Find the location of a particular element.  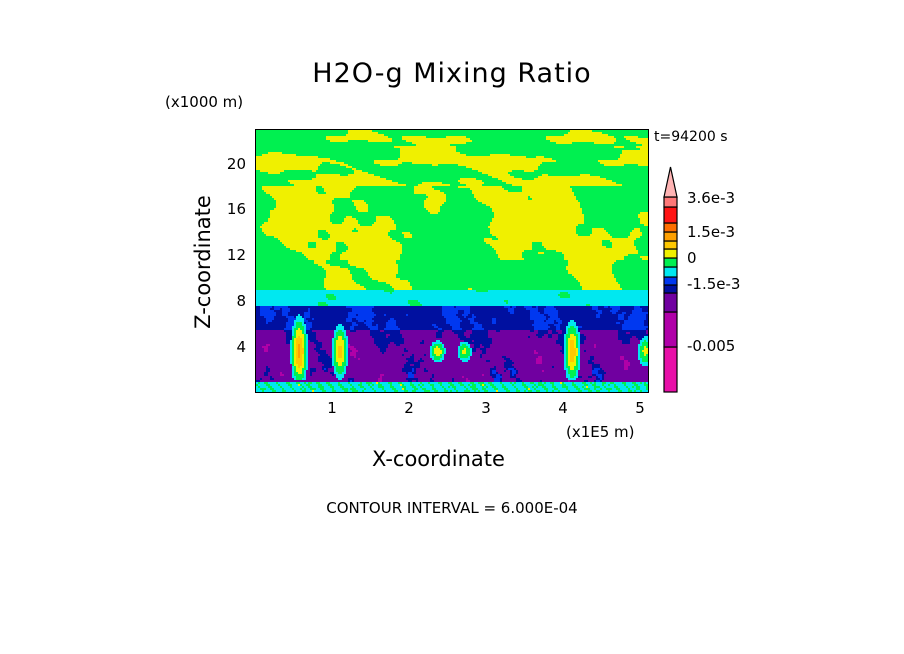

x-tick-label: 5 is located at coordinates (640, 408).